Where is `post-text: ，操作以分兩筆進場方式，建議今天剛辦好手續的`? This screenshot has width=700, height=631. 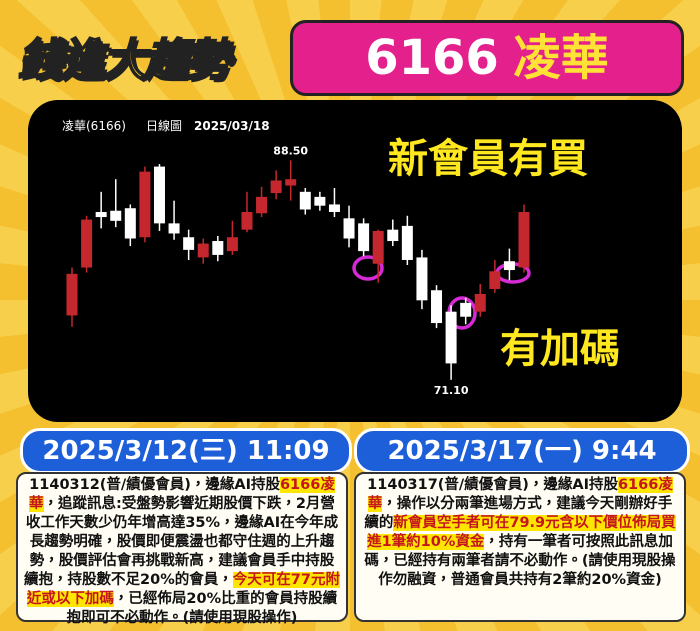 post-text: ，操作以分兩筆進場方式，建議今天剛辦好手續的 is located at coordinates (518, 513).